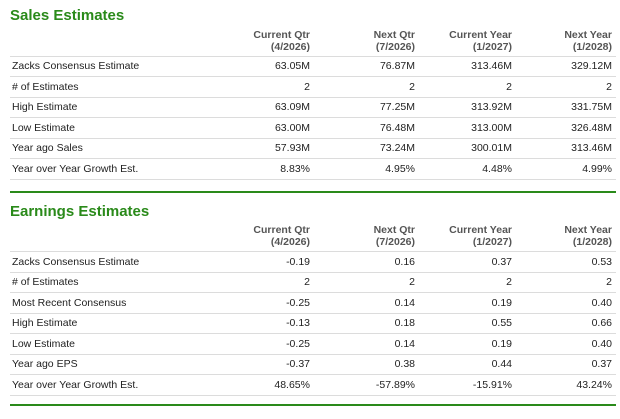  What do you see at coordinates (114, 303) in the screenshot?
I see `row-label: Most Recent Consensus` at bounding box center [114, 303].